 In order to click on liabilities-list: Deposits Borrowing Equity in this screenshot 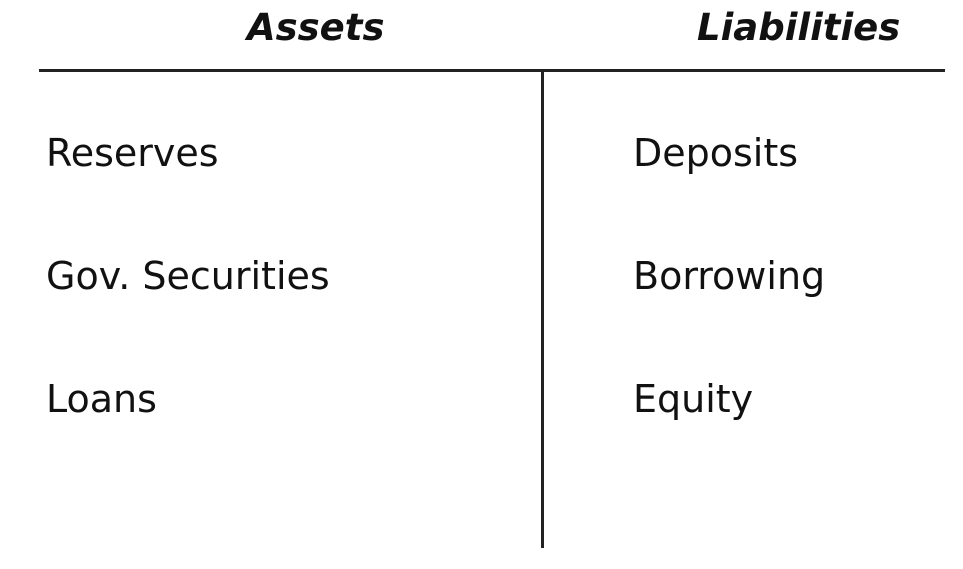, I will do `click(729, 314)`.